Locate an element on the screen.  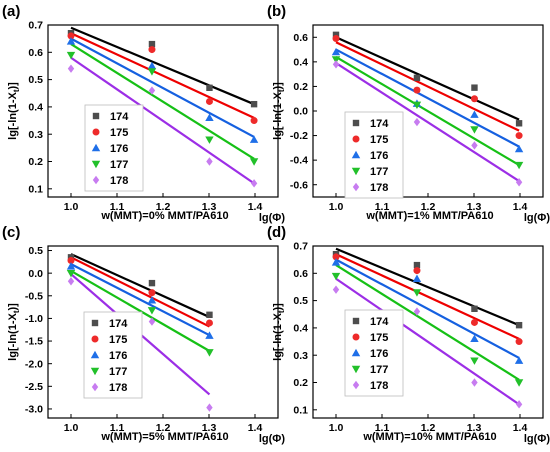
panel-label: (b) is located at coordinates (276, 11).